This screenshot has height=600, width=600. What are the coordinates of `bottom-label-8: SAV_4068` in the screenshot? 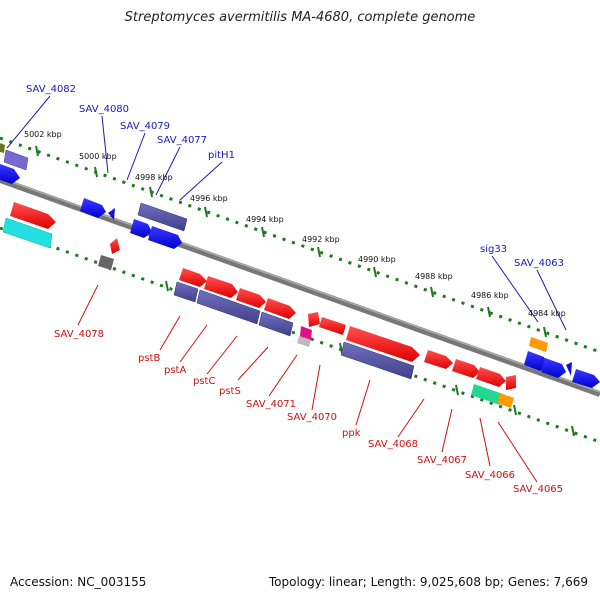 It's located at (393, 444).